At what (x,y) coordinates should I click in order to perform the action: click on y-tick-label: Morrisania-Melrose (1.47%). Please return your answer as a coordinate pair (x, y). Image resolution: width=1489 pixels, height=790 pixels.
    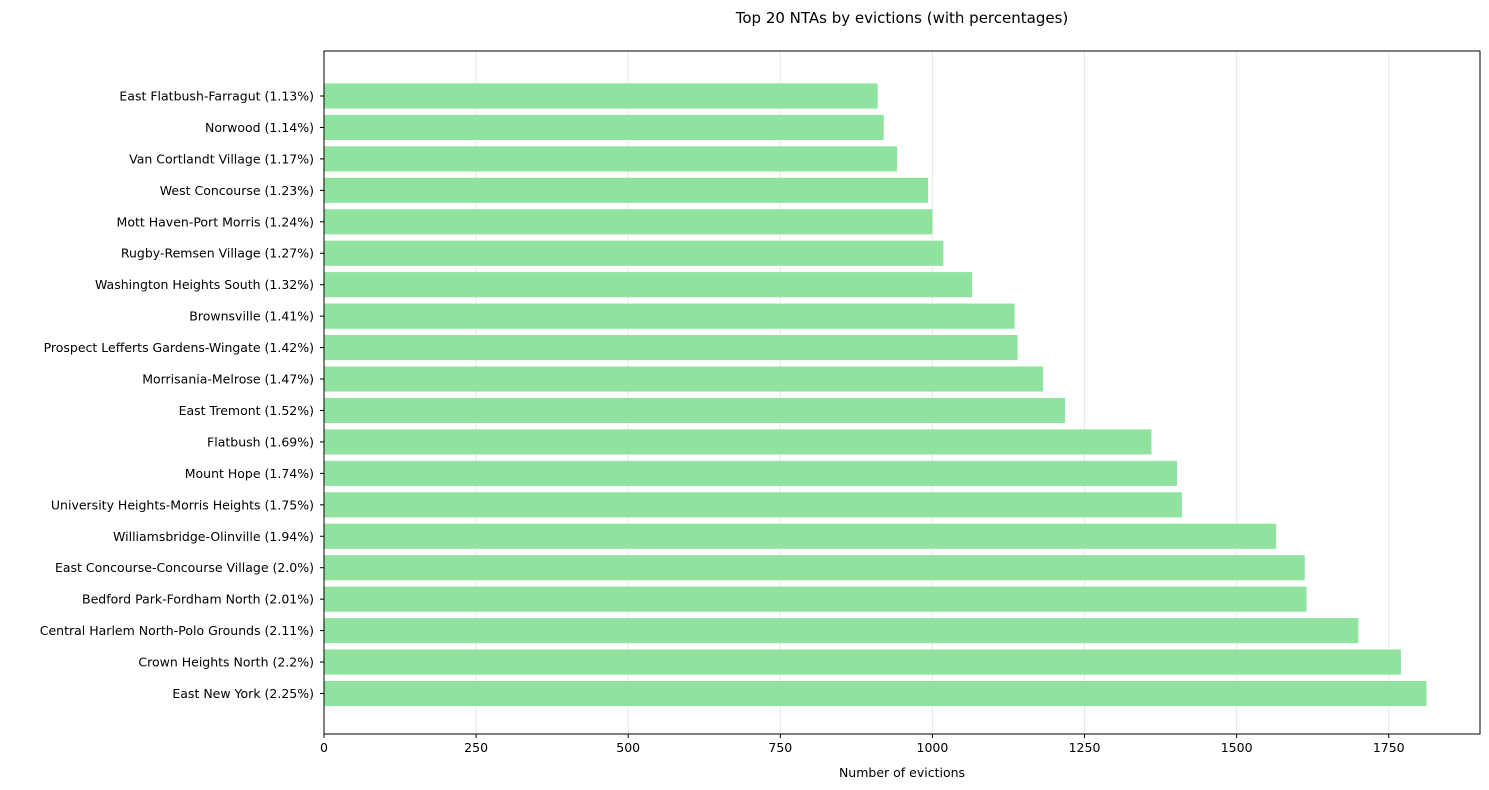
    Looking at the image, I should click on (228, 379).